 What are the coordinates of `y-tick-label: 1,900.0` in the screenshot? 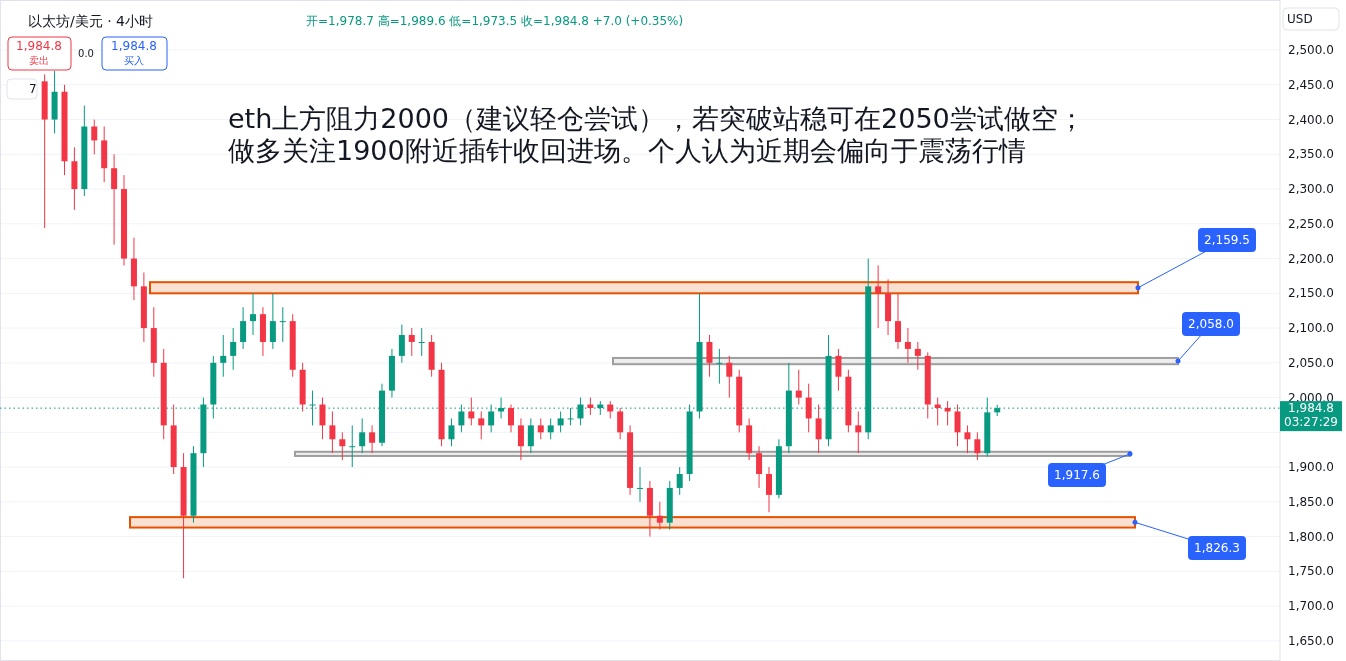 It's located at (1311, 467).